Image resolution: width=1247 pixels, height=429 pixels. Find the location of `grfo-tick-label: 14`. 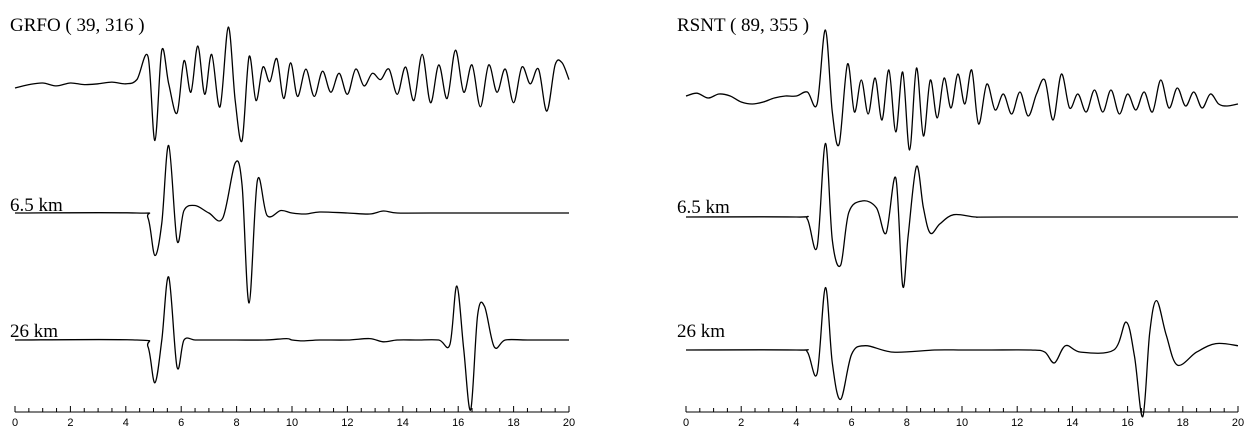

grfo-tick-label: 14 is located at coordinates (403, 423).